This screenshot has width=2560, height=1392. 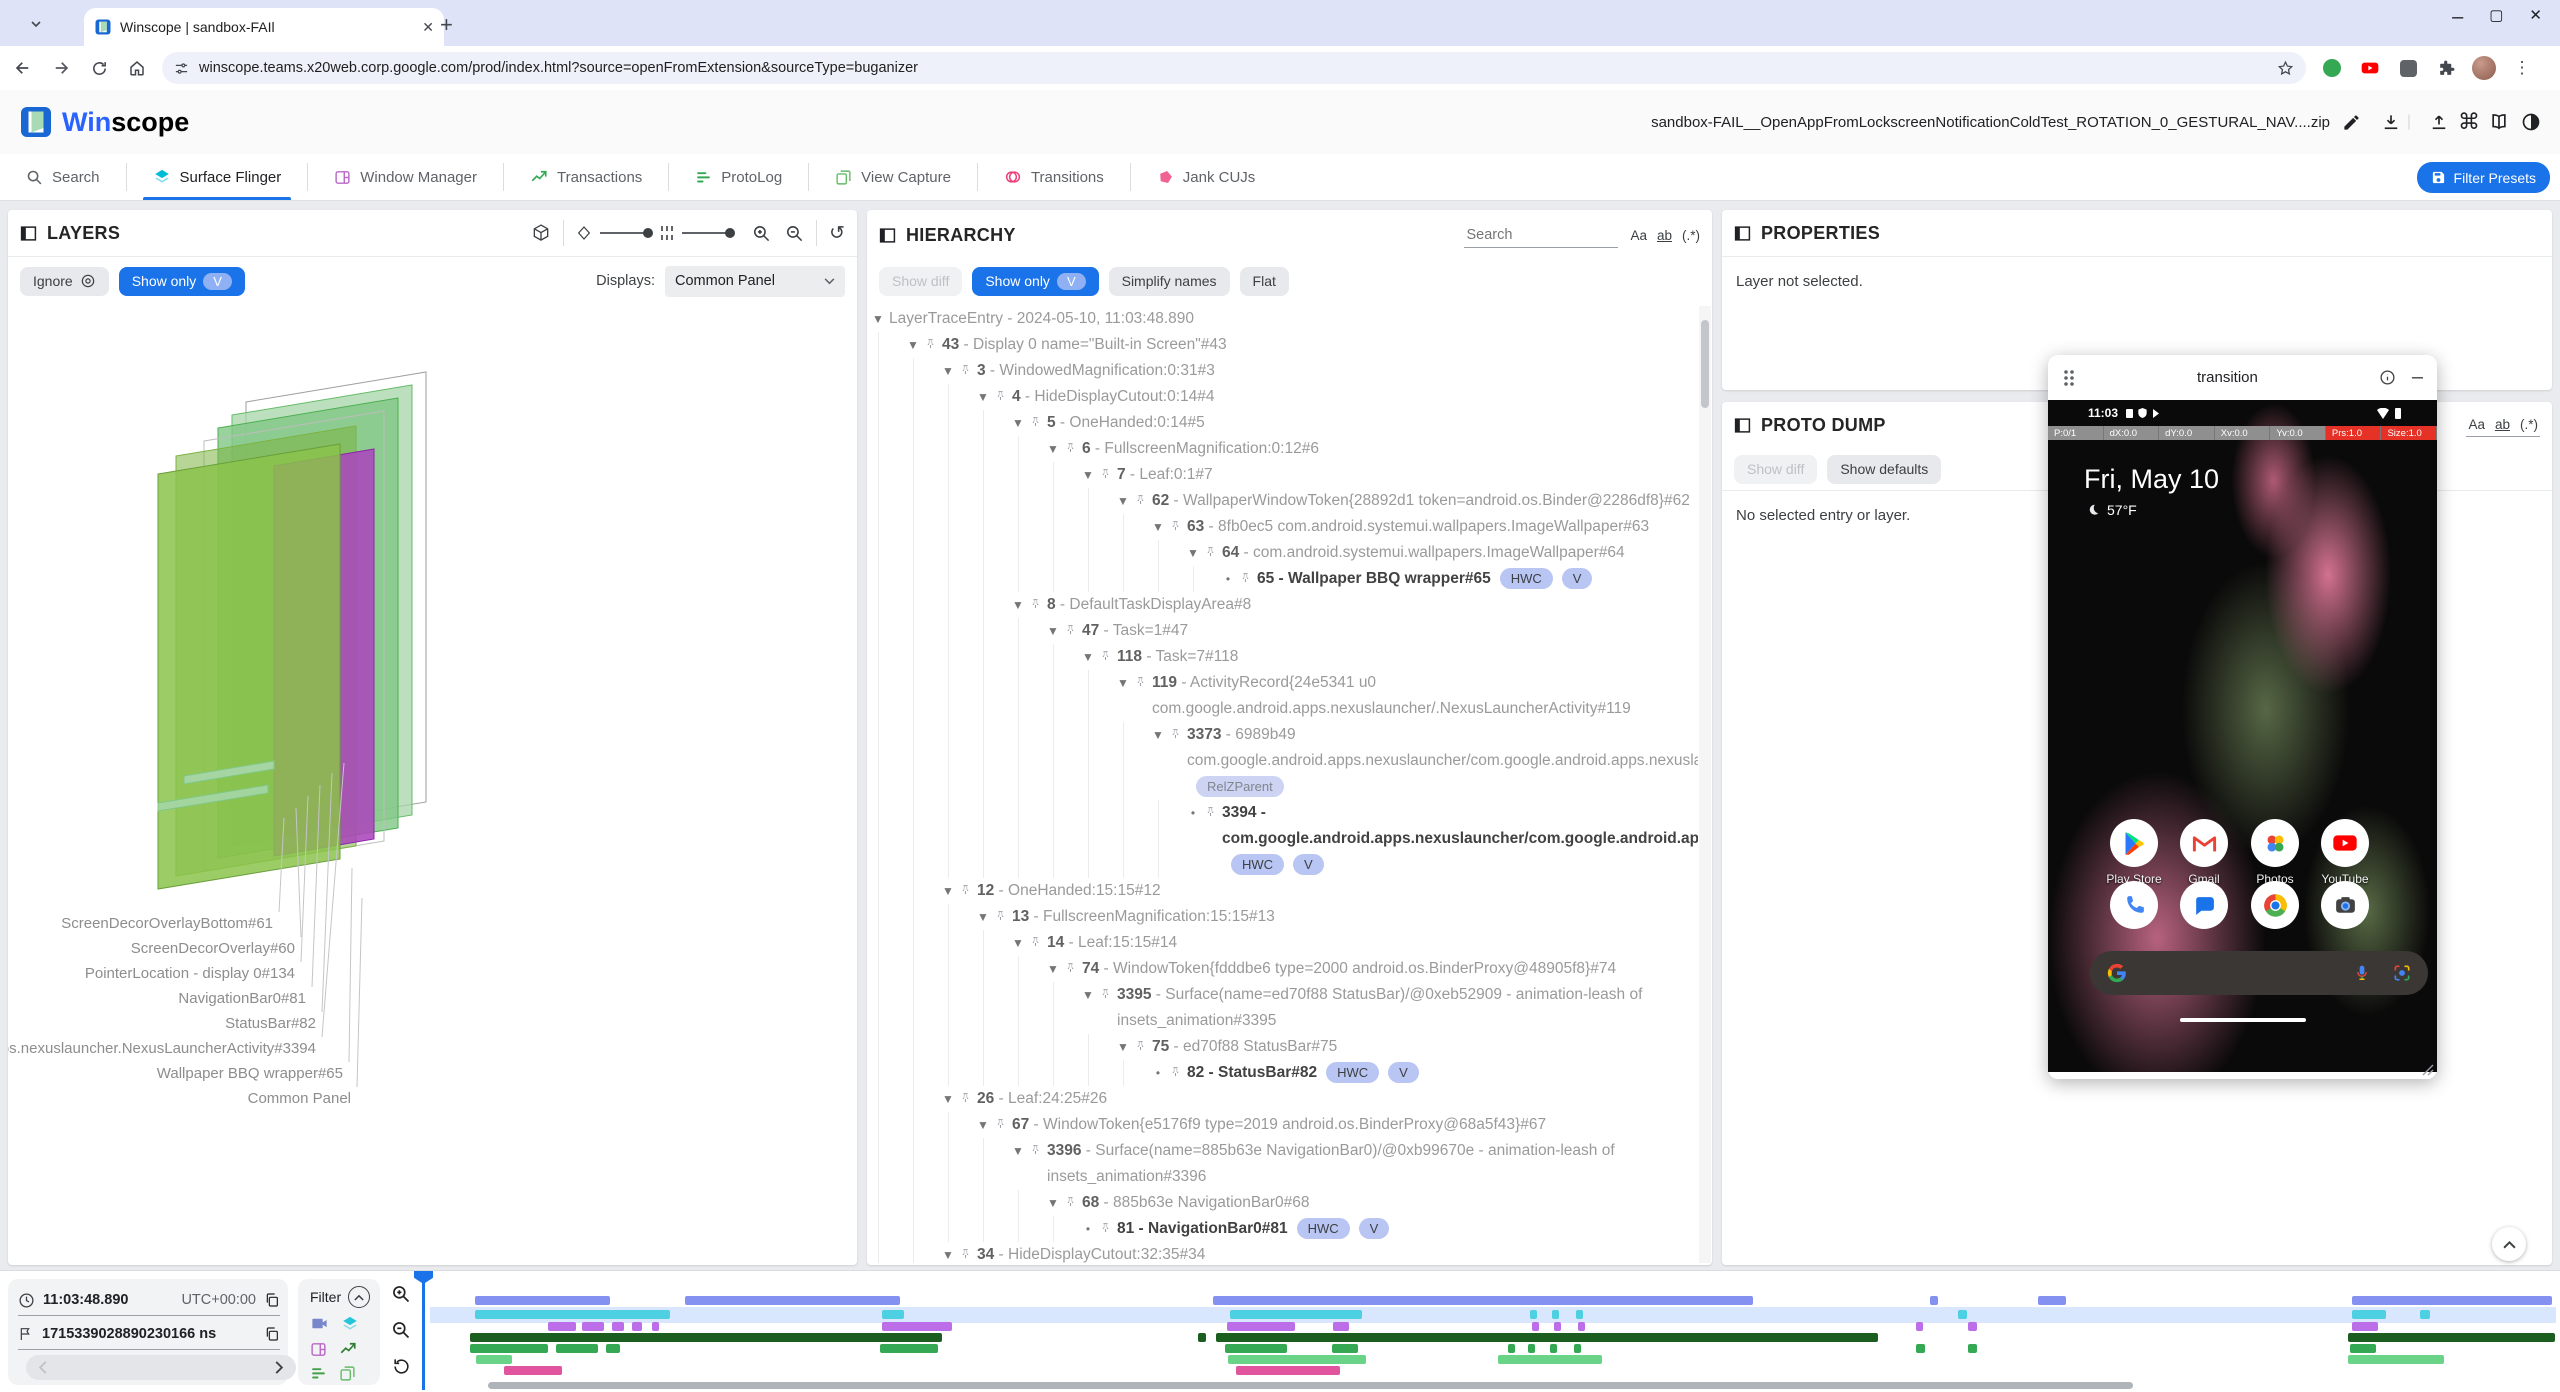 What do you see at coordinates (2469, 121) in the screenshot?
I see `keyboard-shortcuts-icon: ⌘` at bounding box center [2469, 121].